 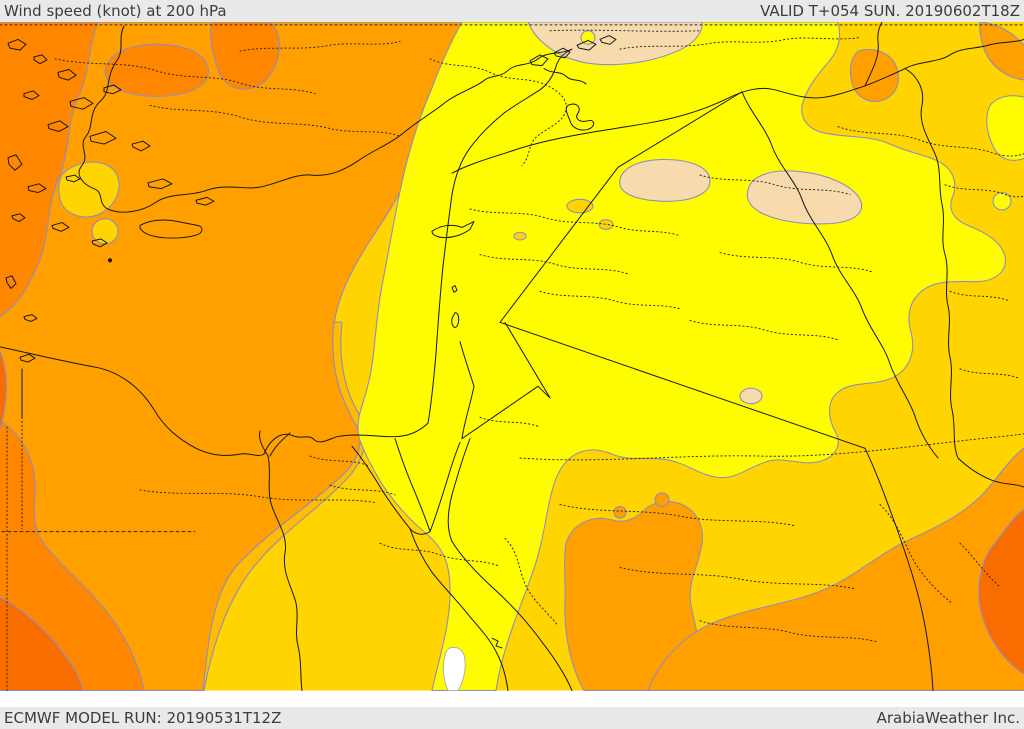 What do you see at coordinates (948, 718) in the screenshot?
I see `brand-label: ArabiaWeather Inc.` at bounding box center [948, 718].